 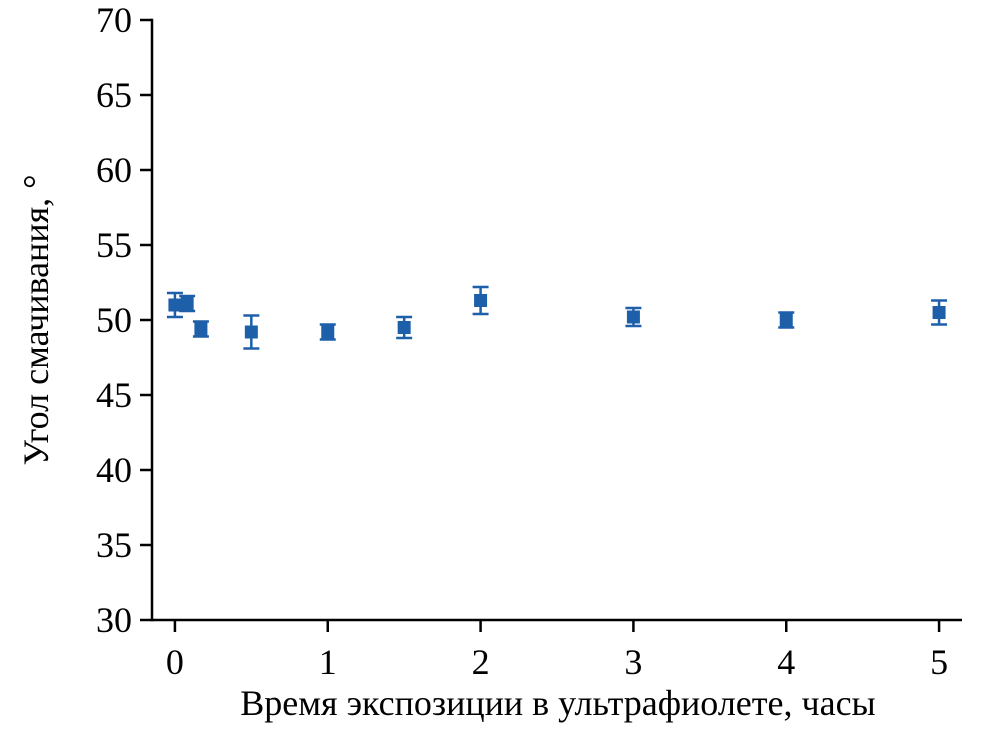 What do you see at coordinates (114, 470) in the screenshot?
I see `y-tick-label: 40` at bounding box center [114, 470].